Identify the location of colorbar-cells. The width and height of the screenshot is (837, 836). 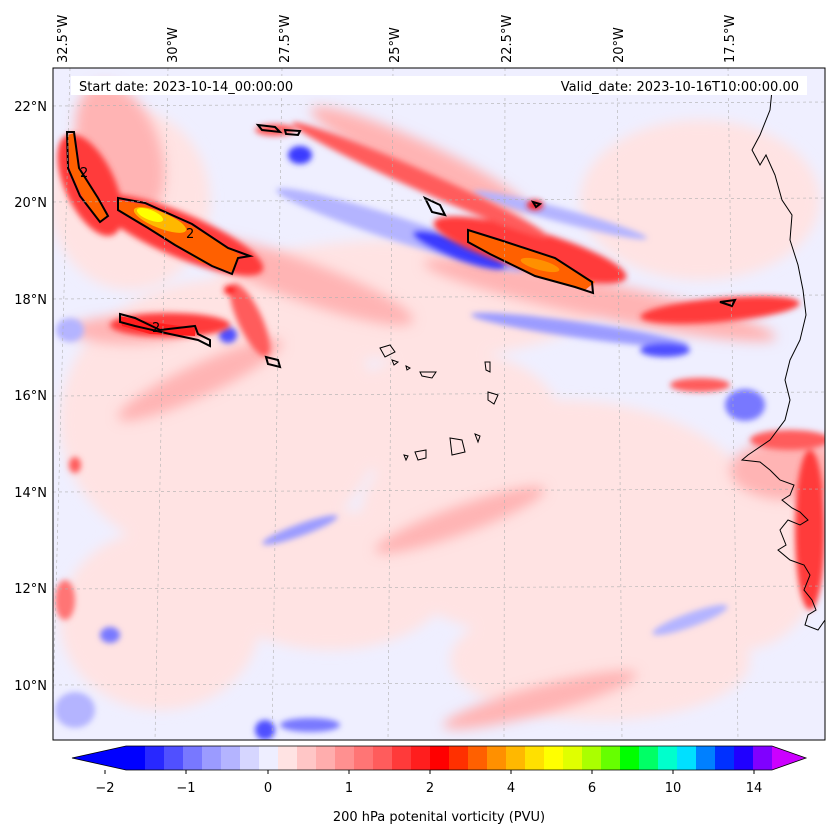
(449, 758).